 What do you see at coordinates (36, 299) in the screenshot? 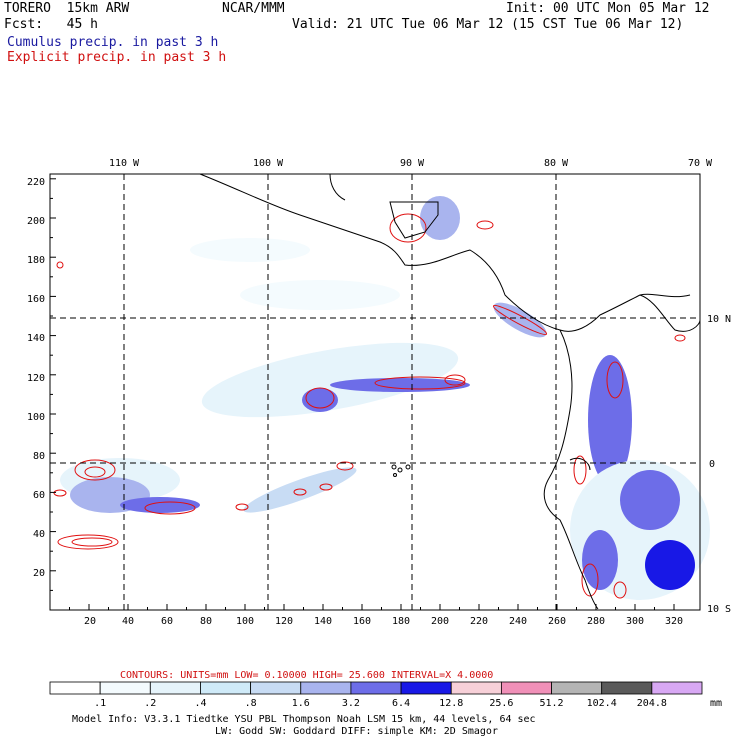
I see `y-tick-label: 160` at bounding box center [36, 299].